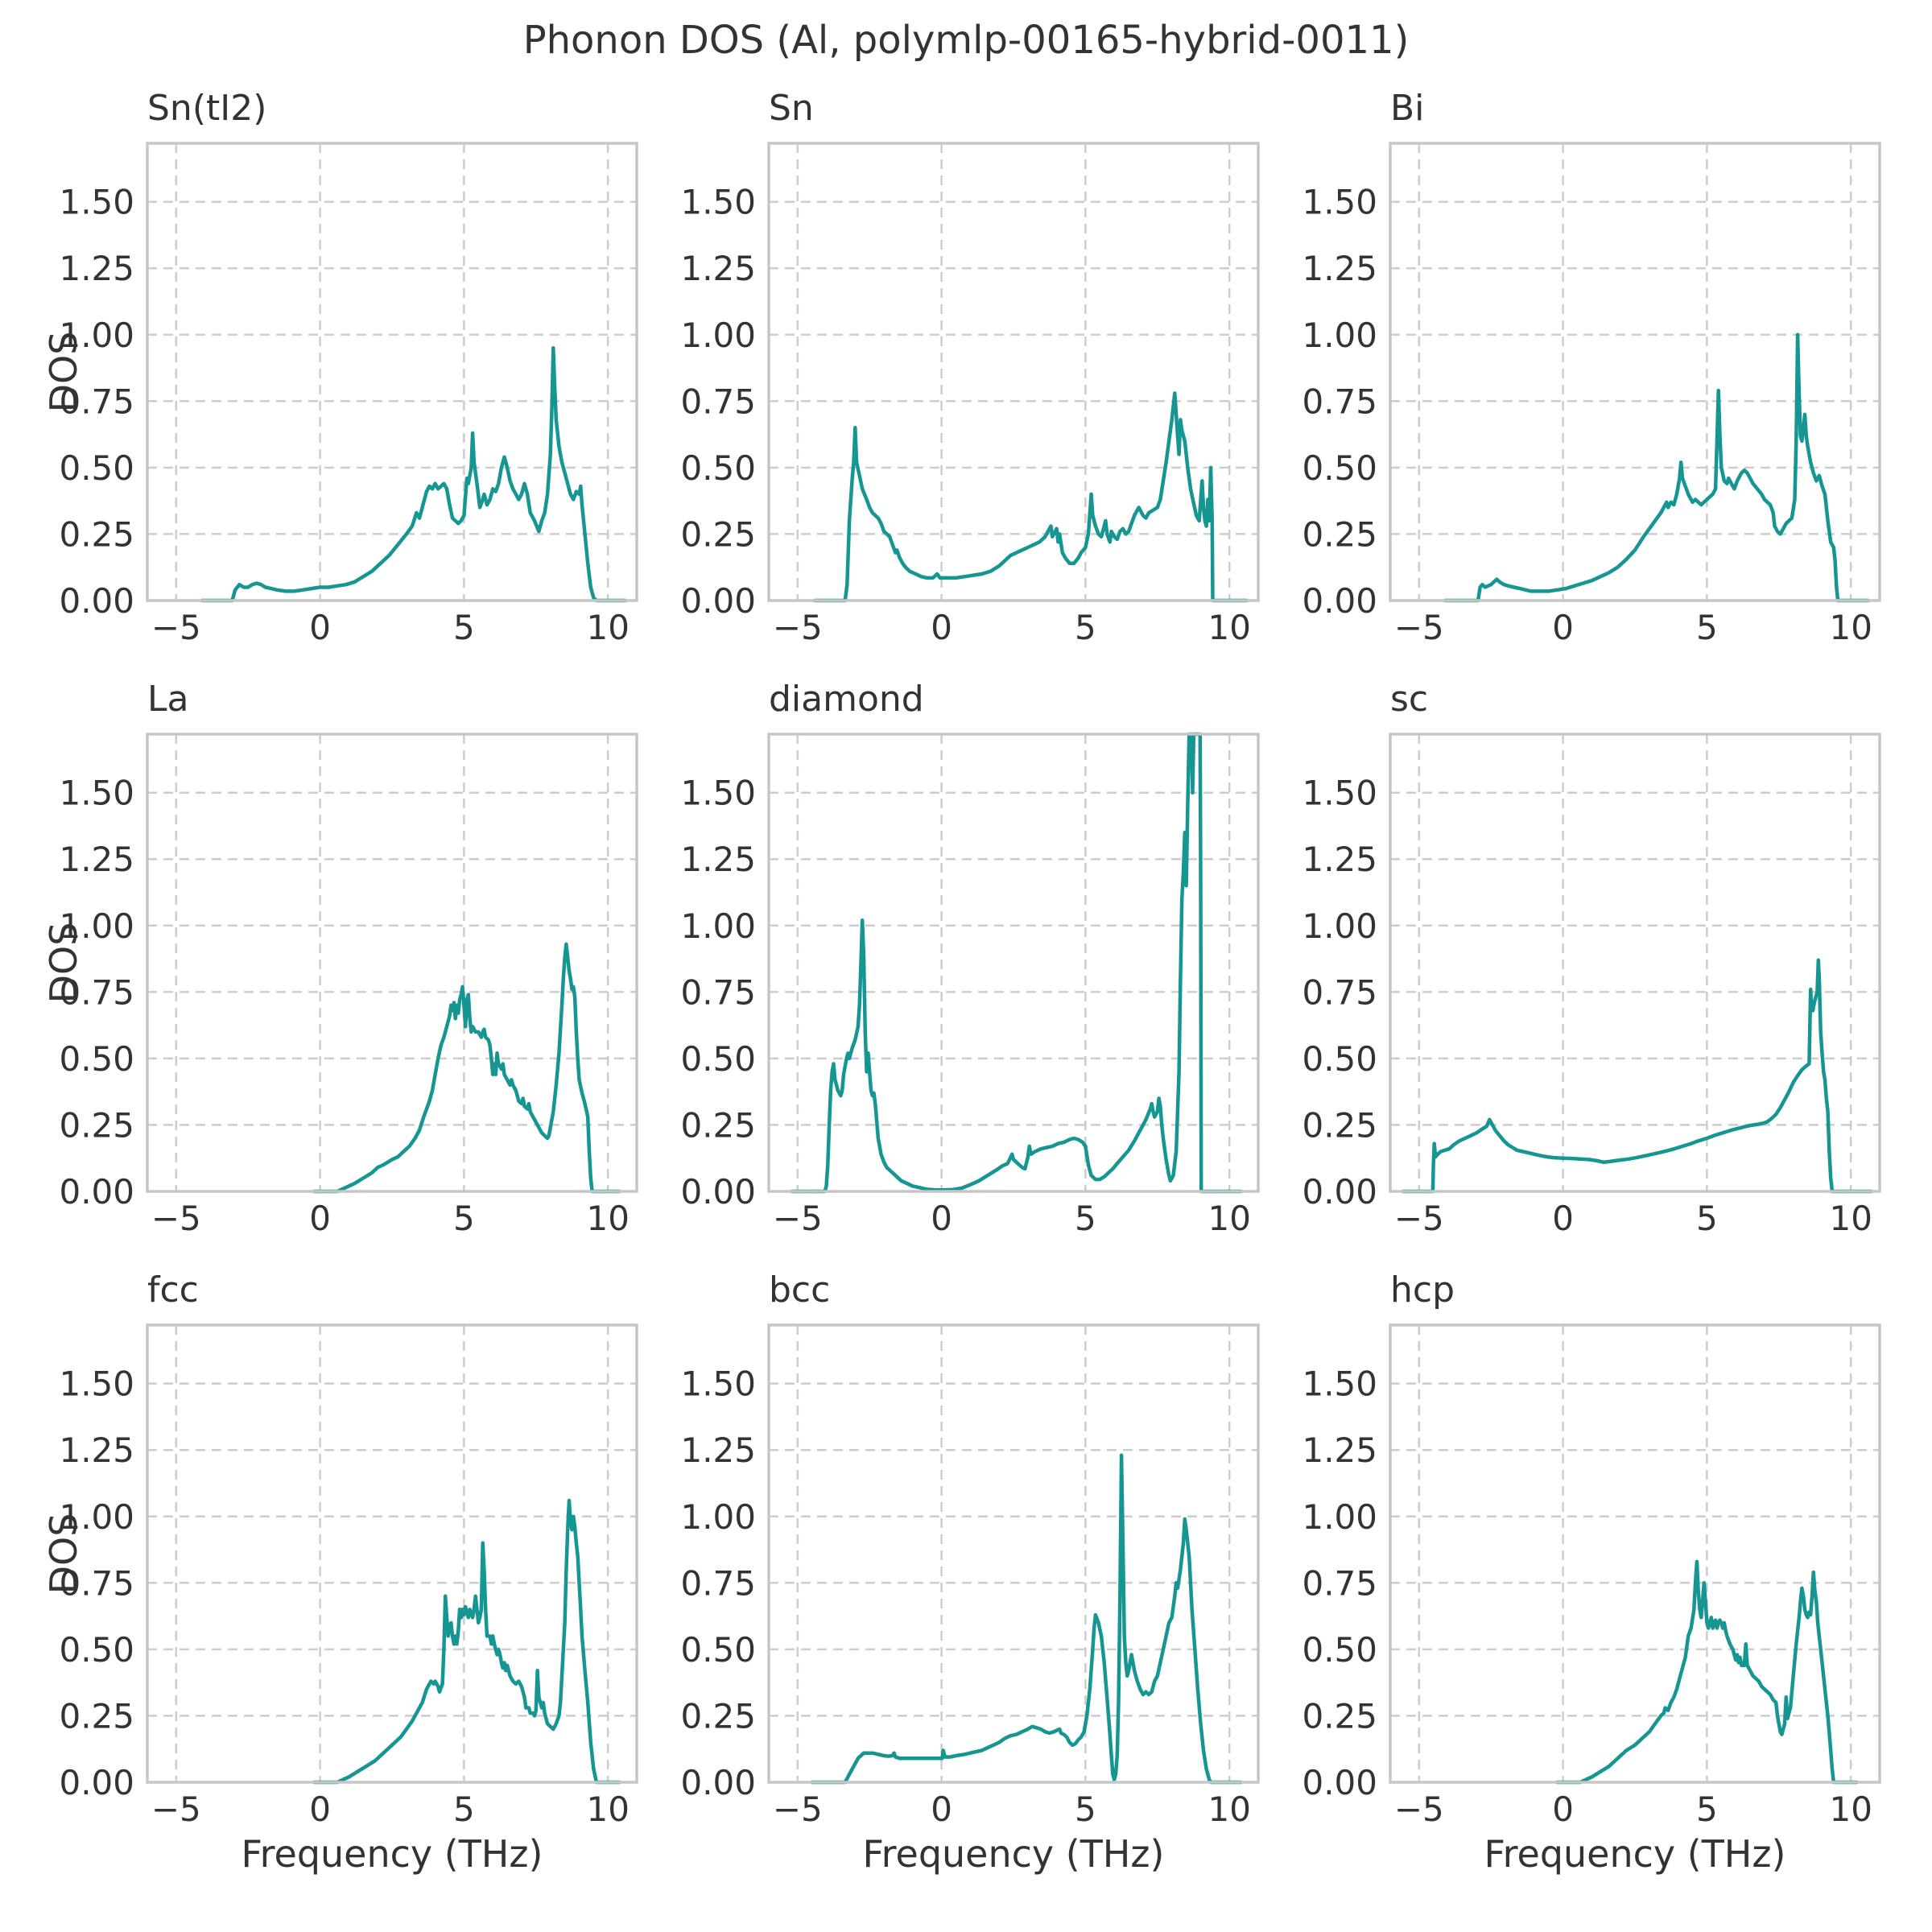 This screenshot has width=1932, height=1932. What do you see at coordinates (1409, 699) in the screenshot?
I see `subplot-title: sc` at bounding box center [1409, 699].